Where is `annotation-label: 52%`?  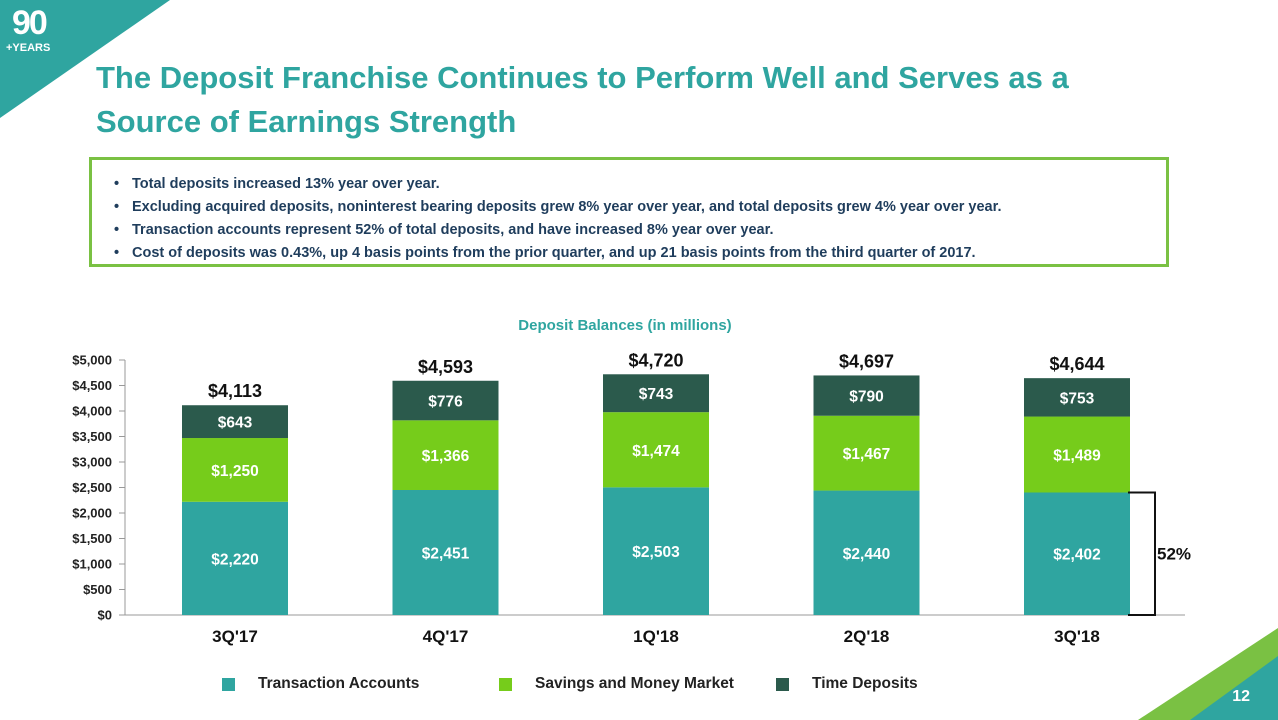 annotation-label: 52% is located at coordinates (1174, 554).